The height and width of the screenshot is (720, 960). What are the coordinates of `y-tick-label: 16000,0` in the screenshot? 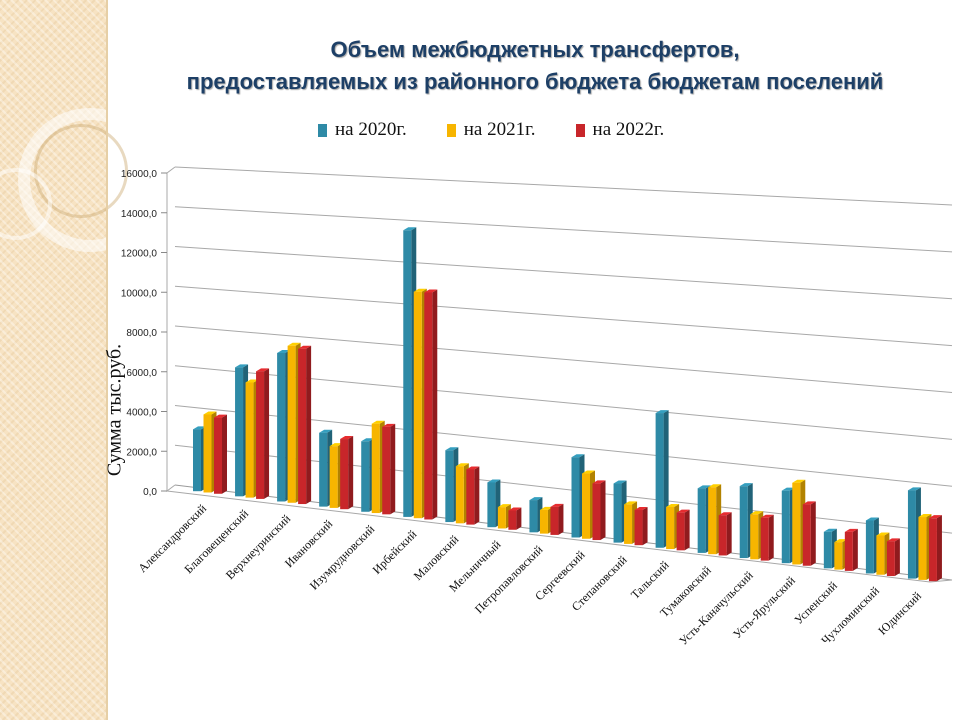 It's located at (139, 174).